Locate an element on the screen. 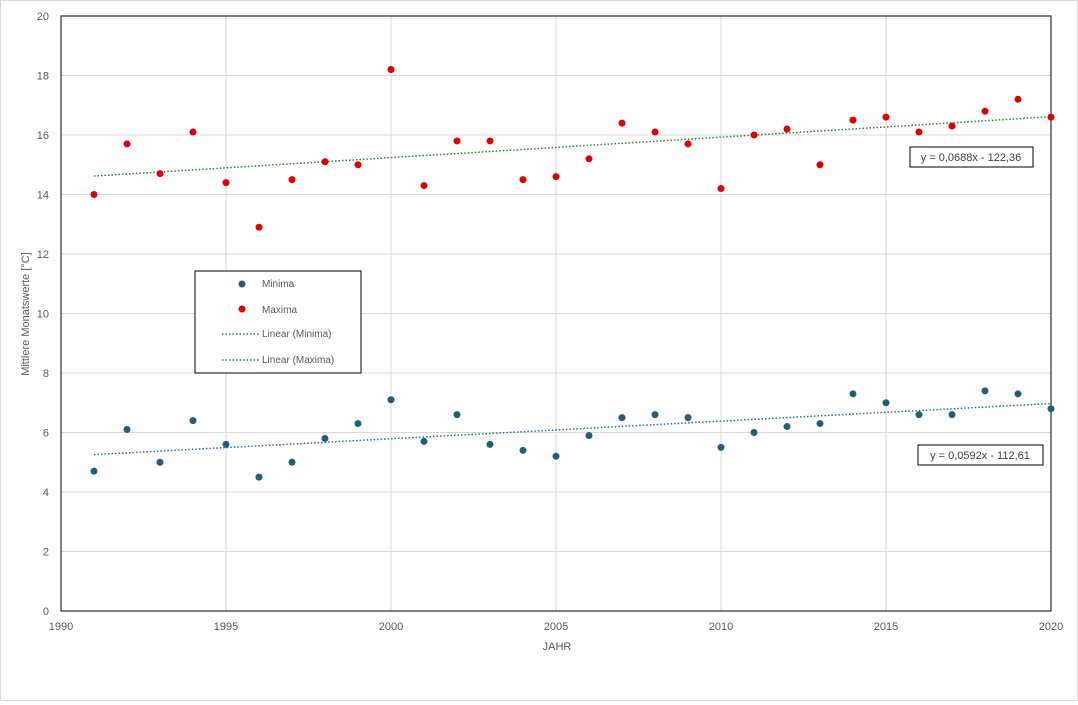  equation-maxima-text: y = 0,0688x - 122,36 is located at coordinates (971, 158).